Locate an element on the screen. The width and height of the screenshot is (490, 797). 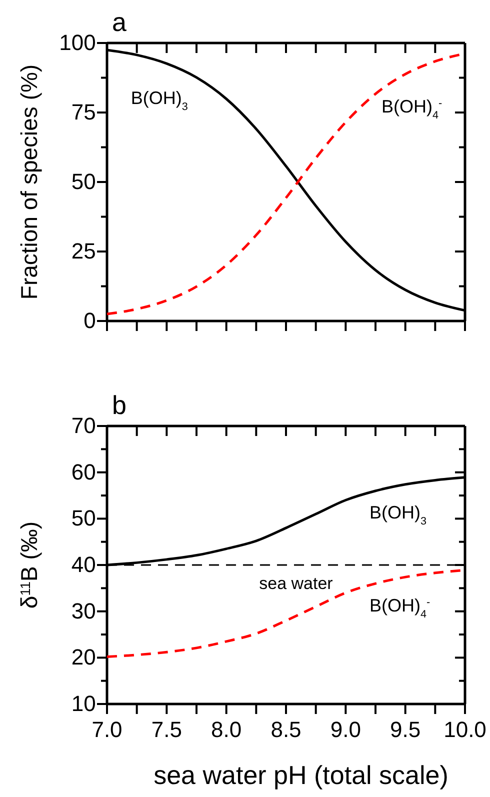
y-tick-label: 25 is located at coordinates (83, 251).